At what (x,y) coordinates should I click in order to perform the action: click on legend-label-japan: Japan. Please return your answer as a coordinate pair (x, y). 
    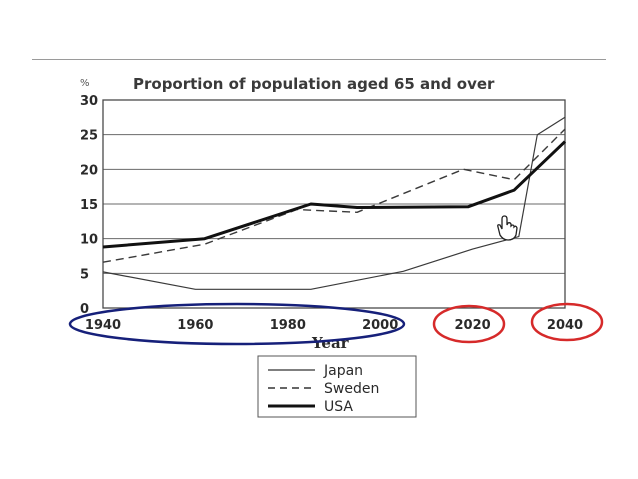
    Looking at the image, I should click on (343, 371).